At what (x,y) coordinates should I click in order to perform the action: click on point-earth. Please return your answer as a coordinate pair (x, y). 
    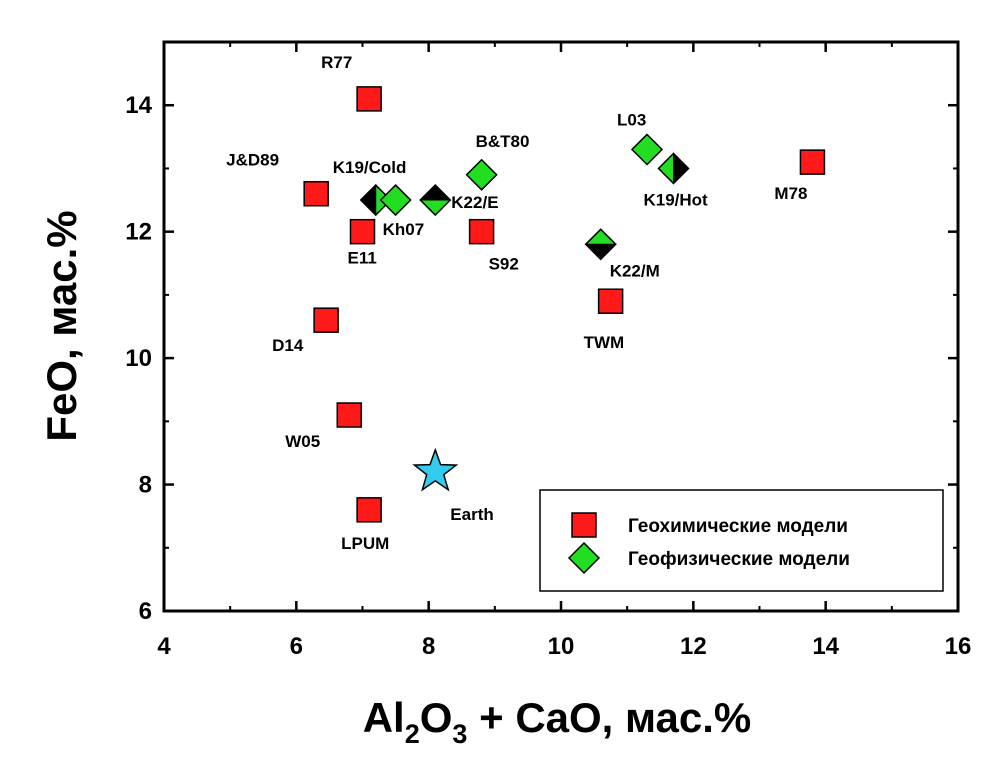
    Looking at the image, I should click on (435, 469).